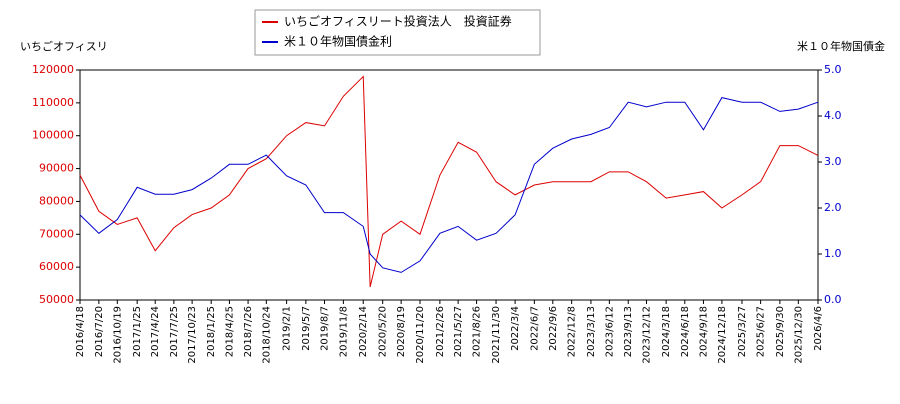 The width and height of the screenshot is (900, 404). Describe the element at coordinates (703, 331) in the screenshot. I see `x-tick-label: 2024/9/18` at that location.